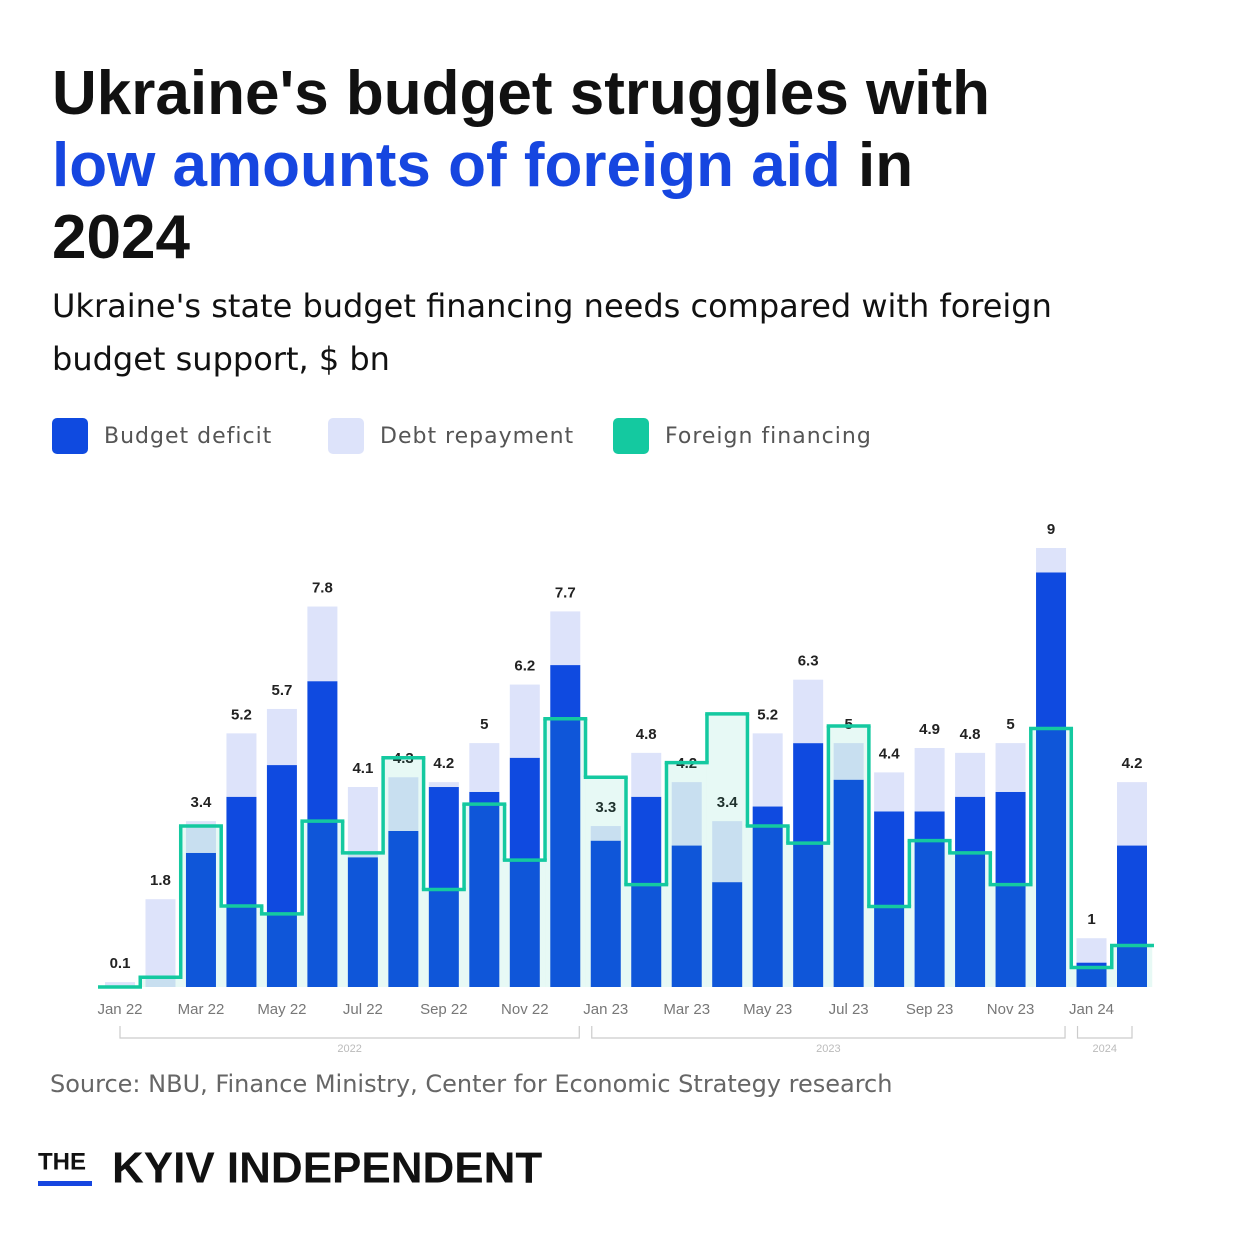  What do you see at coordinates (521, 93) in the screenshot?
I see `title-part: Ukraine's budget struggles with` at bounding box center [521, 93].